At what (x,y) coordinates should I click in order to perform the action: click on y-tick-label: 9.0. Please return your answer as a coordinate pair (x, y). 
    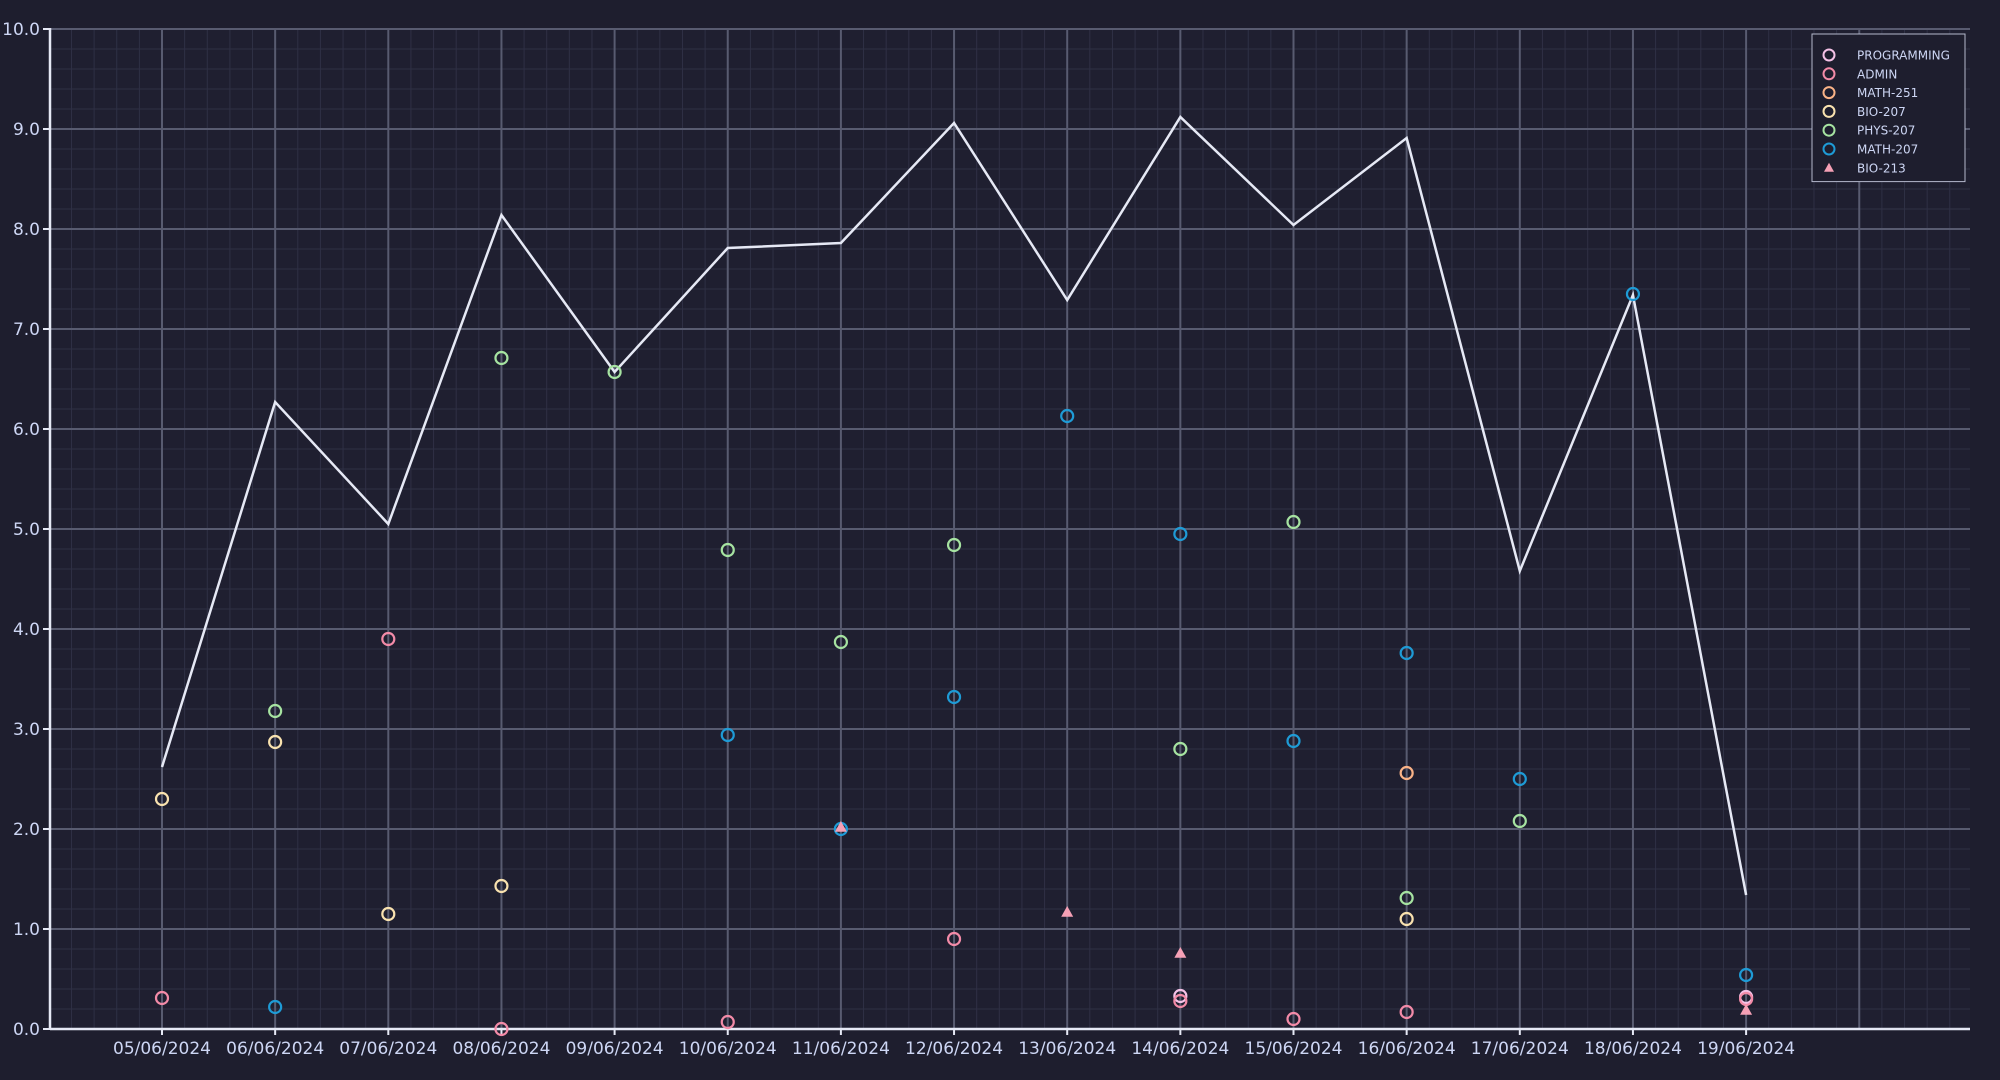
    Looking at the image, I should click on (26, 130).